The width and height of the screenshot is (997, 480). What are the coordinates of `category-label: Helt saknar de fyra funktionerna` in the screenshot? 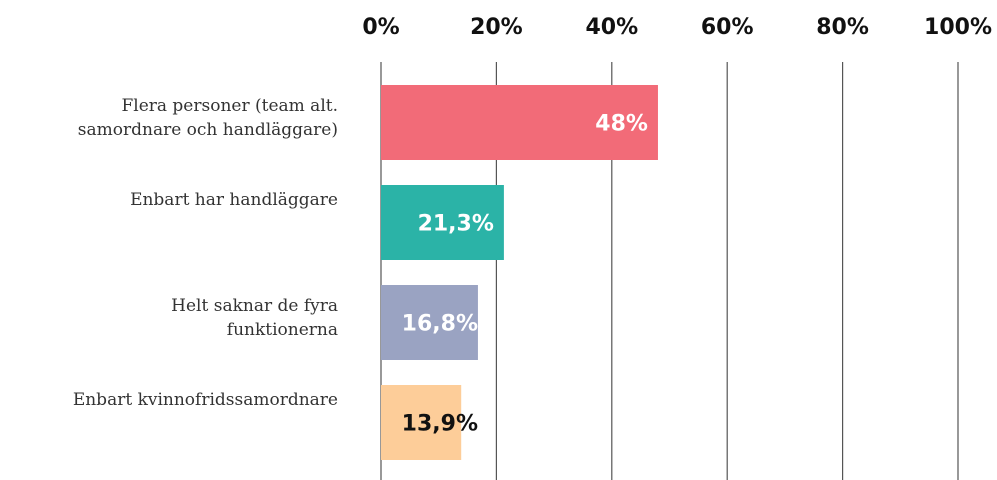 It's located at (254, 317).